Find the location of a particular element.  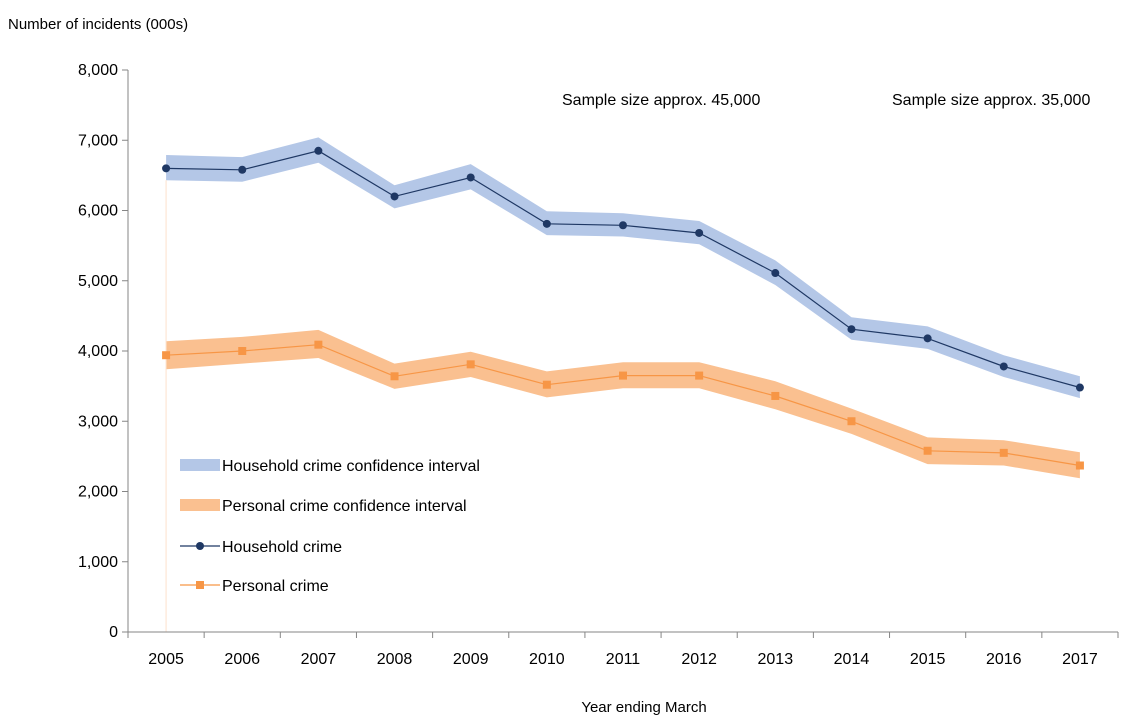

legend-swatch-personal-ci is located at coordinates (200, 505).